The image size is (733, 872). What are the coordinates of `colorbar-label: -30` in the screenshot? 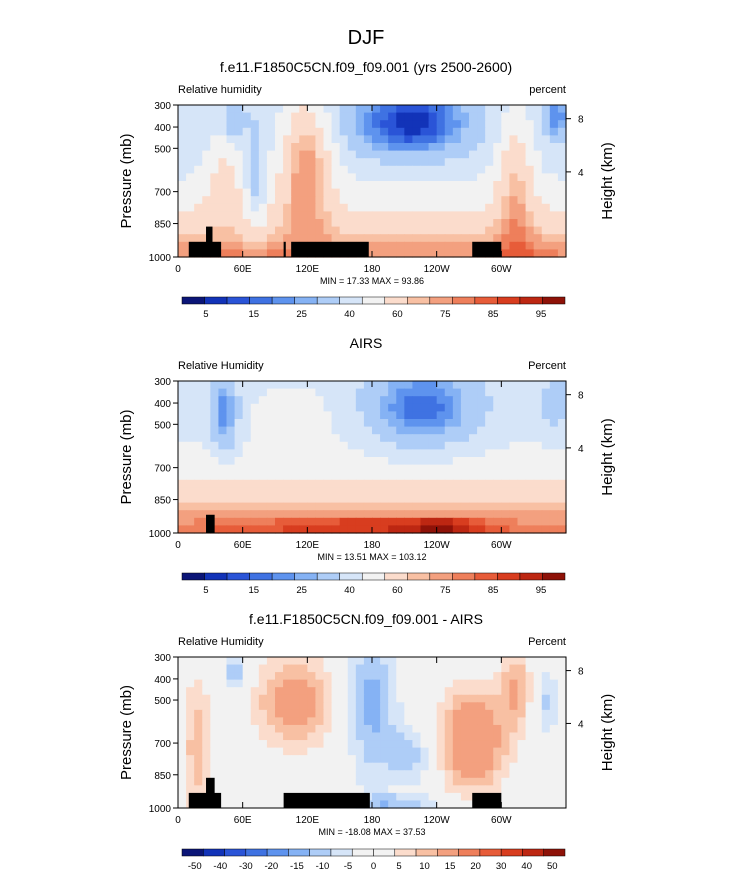 It's located at (246, 866).